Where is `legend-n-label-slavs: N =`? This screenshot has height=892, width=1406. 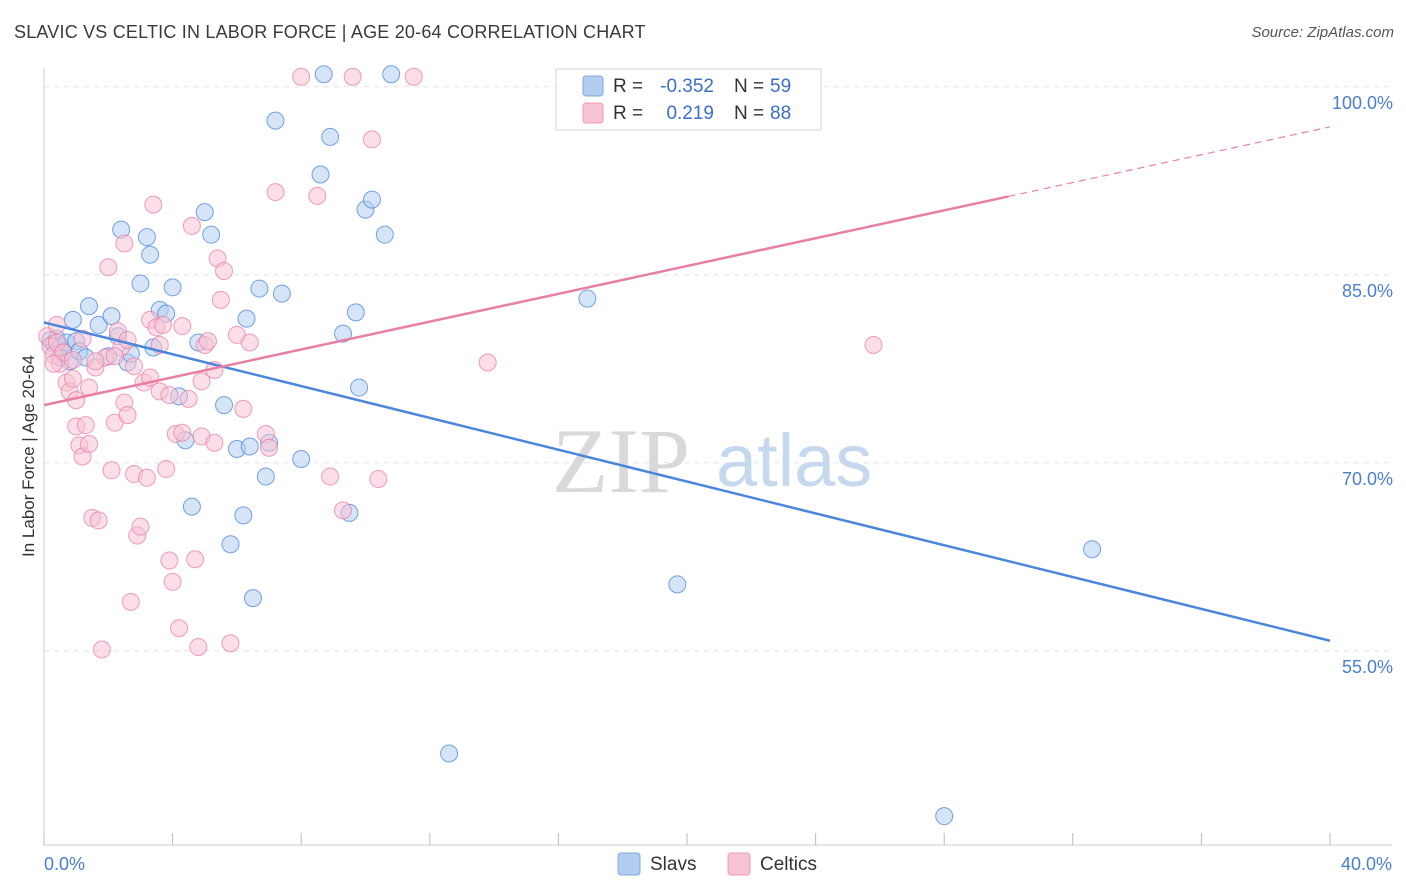
legend-n-label-slavs: N = is located at coordinates (749, 86).